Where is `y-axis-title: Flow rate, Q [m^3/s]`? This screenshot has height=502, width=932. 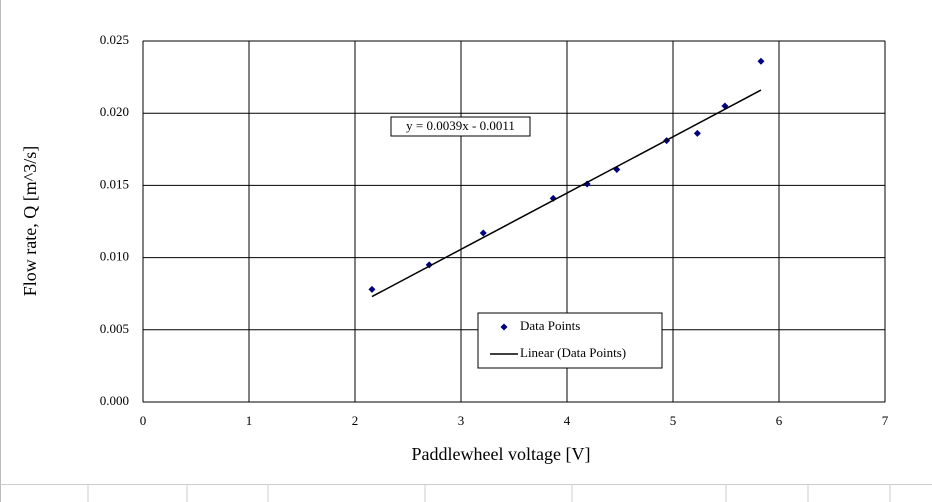 y-axis-title: Flow rate, Q [m^3/s] is located at coordinates (30, 221).